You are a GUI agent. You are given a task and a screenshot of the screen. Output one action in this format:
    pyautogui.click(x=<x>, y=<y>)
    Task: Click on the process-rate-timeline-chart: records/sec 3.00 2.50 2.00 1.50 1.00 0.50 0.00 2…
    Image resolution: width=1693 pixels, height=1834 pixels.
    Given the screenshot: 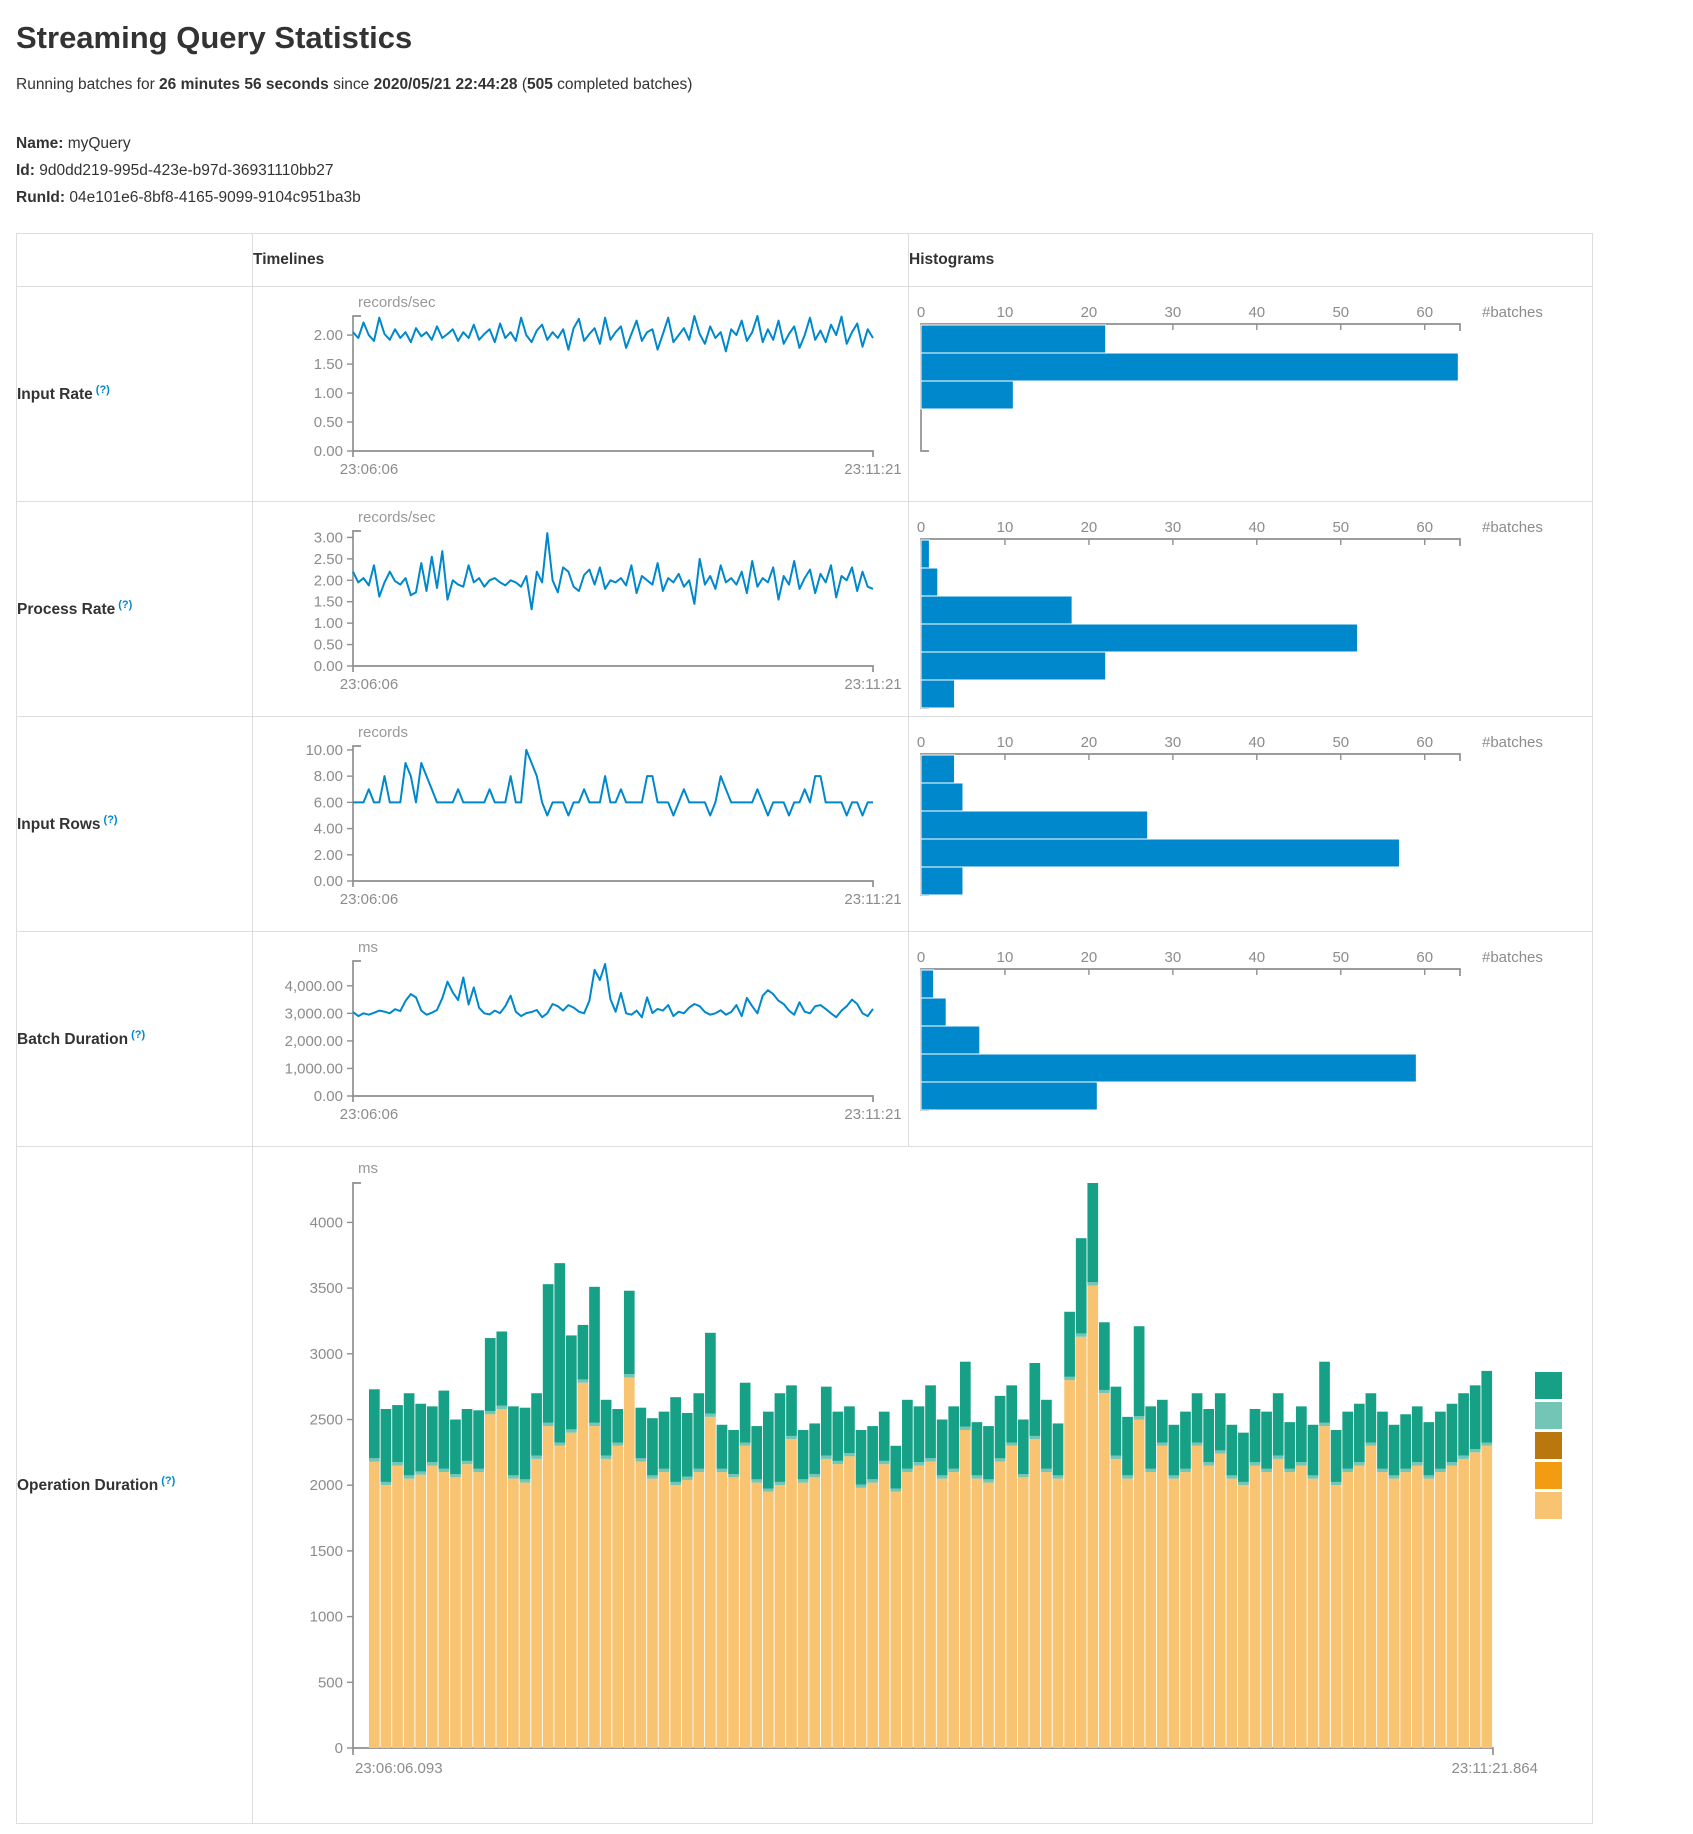 What is the action you would take?
    pyautogui.click(x=580, y=609)
    